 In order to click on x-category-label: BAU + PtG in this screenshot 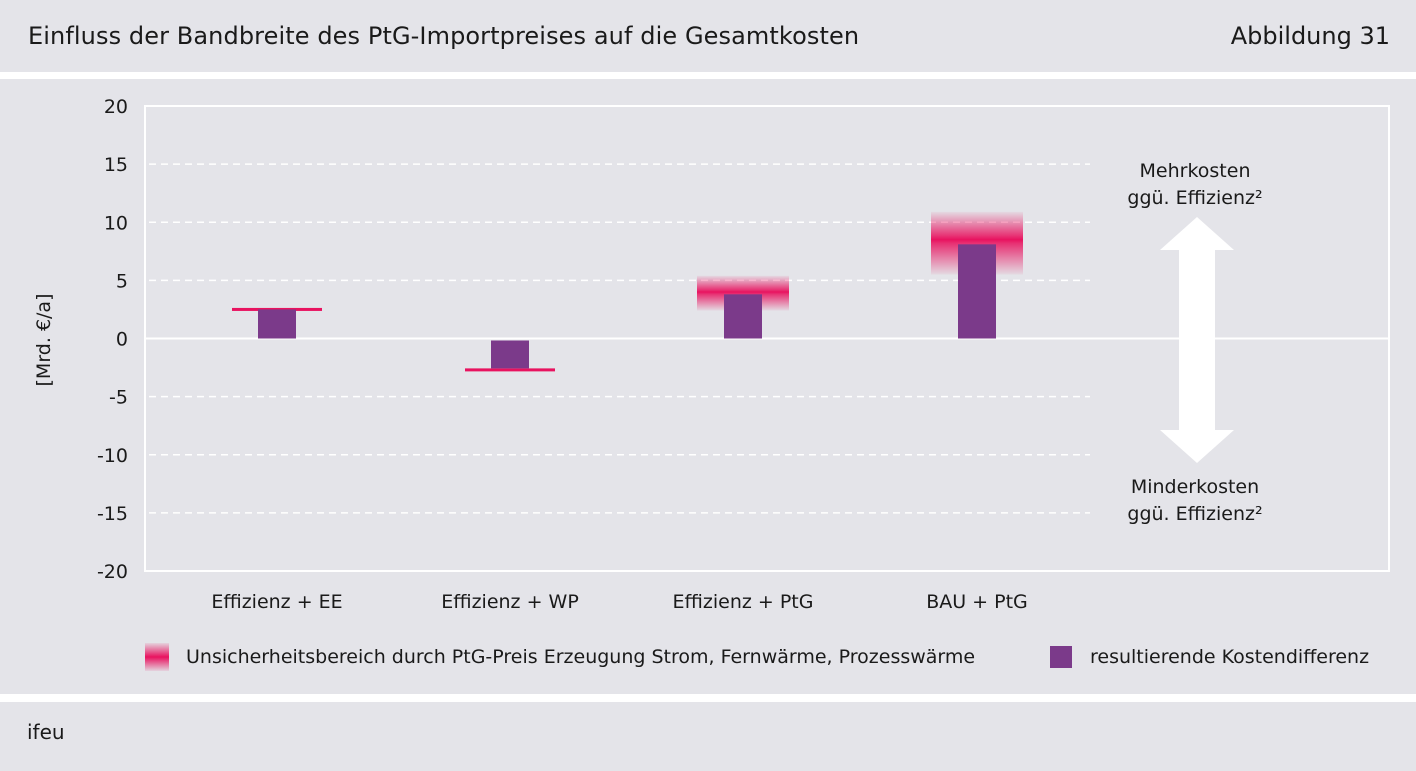, I will do `click(977, 602)`.